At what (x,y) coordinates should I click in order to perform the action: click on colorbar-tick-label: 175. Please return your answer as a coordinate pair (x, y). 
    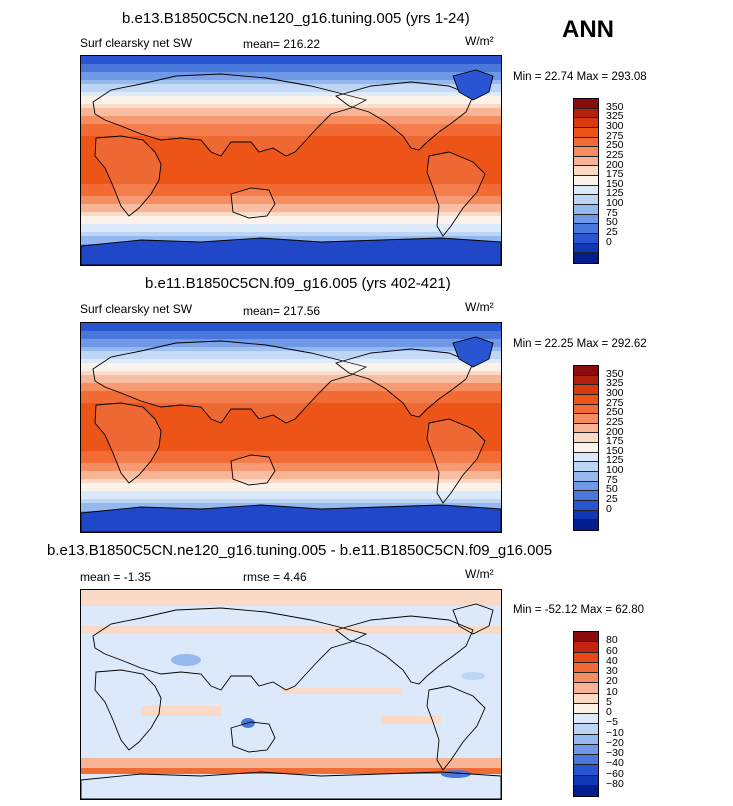
    Looking at the image, I should click on (615, 174).